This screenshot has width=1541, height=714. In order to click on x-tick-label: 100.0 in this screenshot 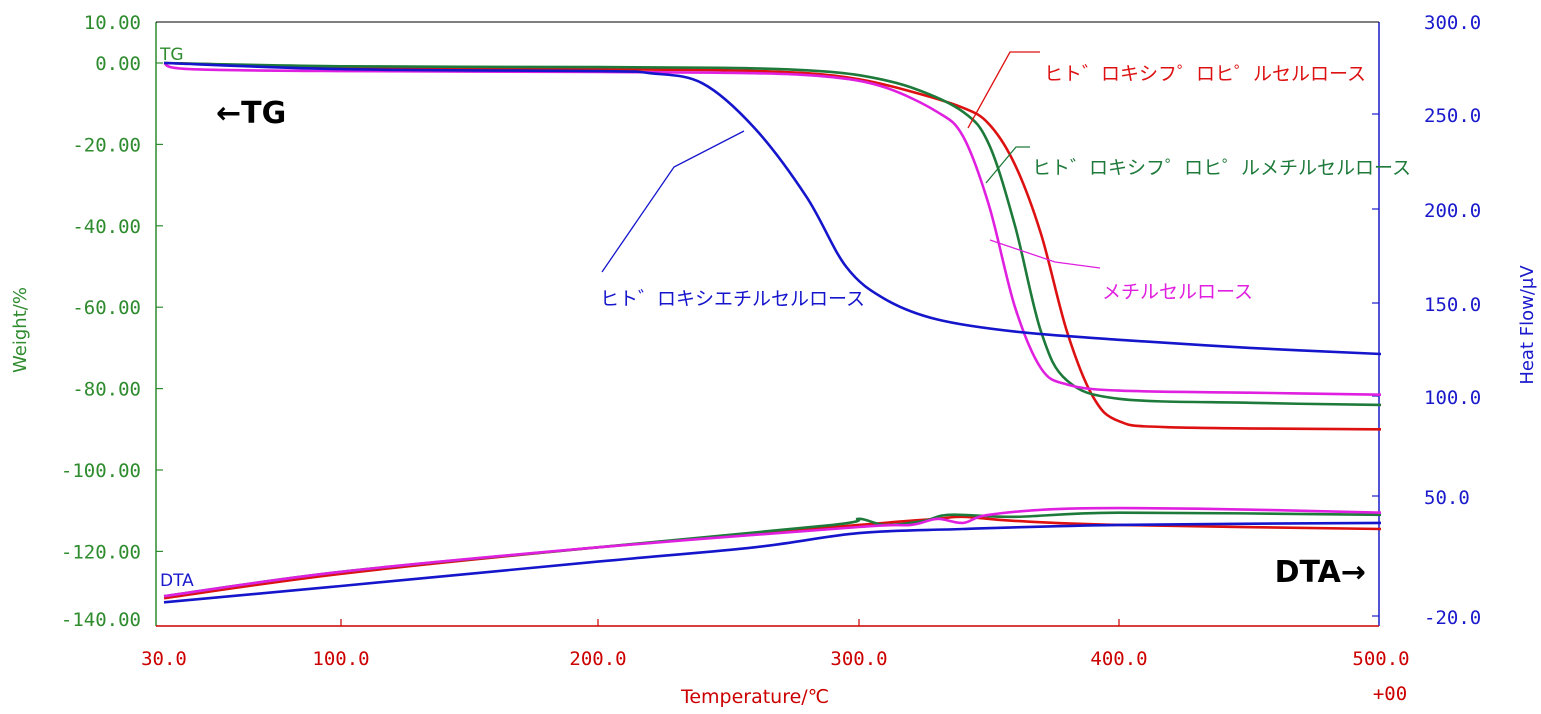, I will do `click(340, 659)`.